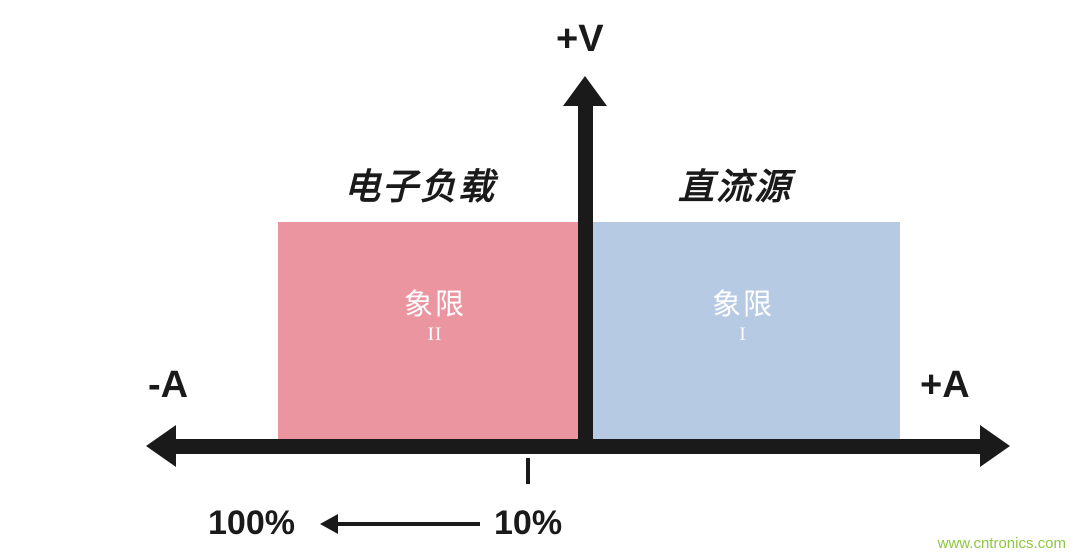 Image resolution: width=1080 pixels, height=560 pixels. I want to click on axis-label-positive-current: +A, so click(945, 385).